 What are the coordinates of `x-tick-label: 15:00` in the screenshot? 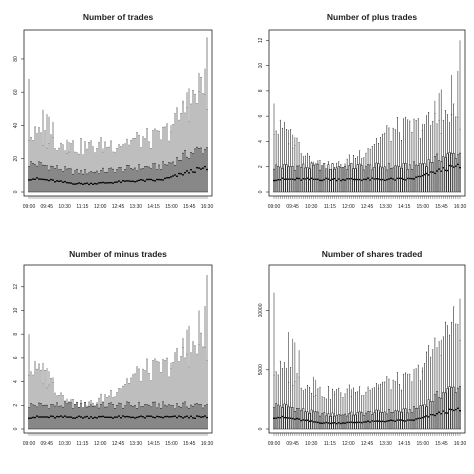 It's located at (423, 444).